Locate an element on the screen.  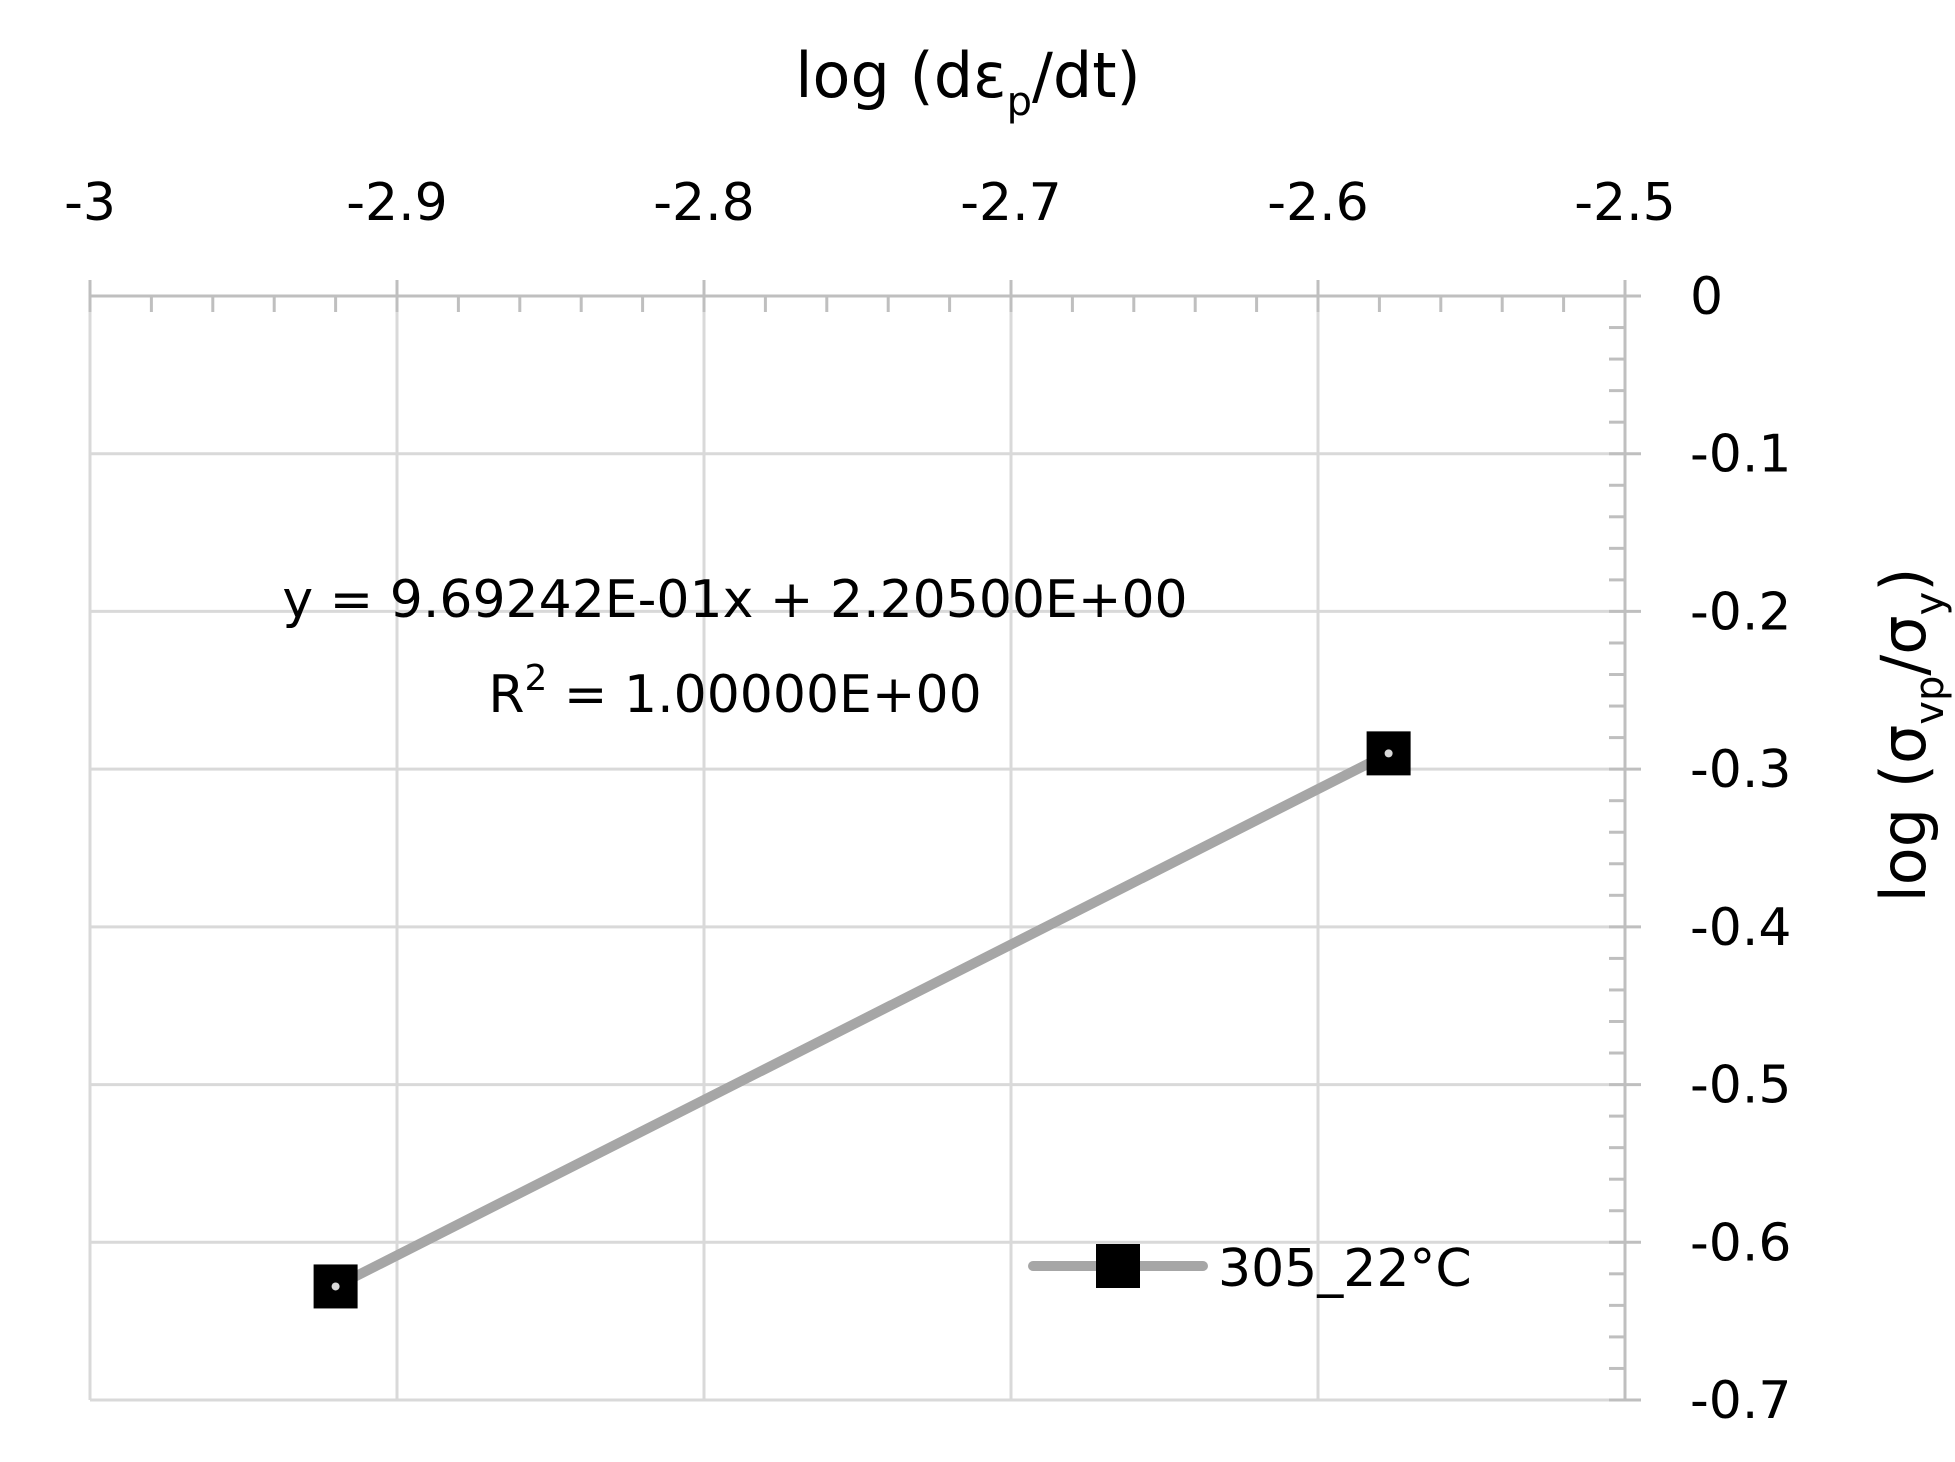
y-tick-label-0: 0 is located at coordinates (1706, 297).